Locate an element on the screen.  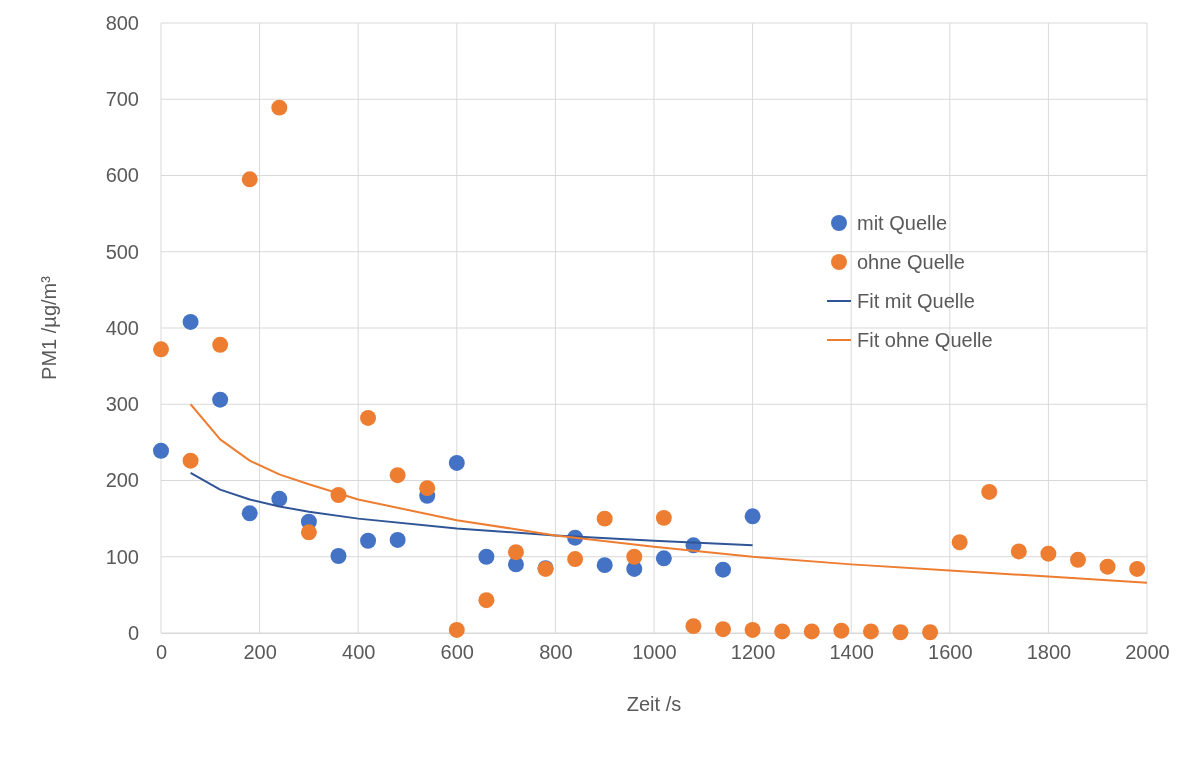
y-tick-label: 800 is located at coordinates (122, 22).